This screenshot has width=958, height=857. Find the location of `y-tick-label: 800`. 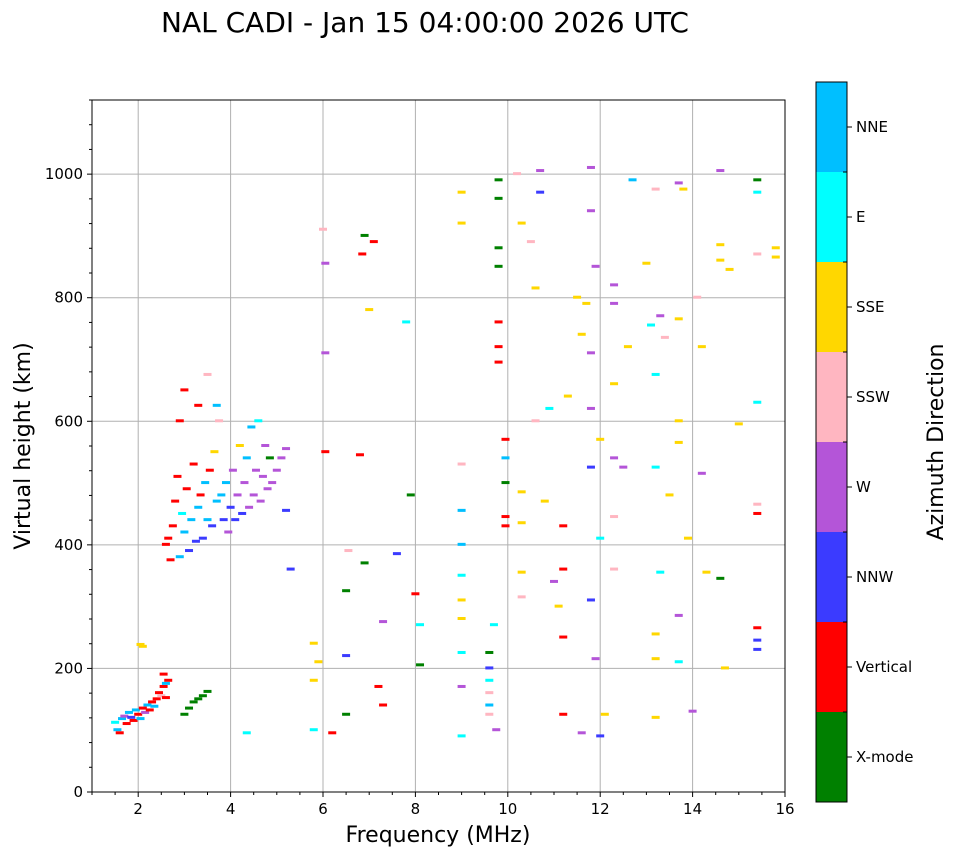

y-tick-label: 800 is located at coordinates (68, 298).